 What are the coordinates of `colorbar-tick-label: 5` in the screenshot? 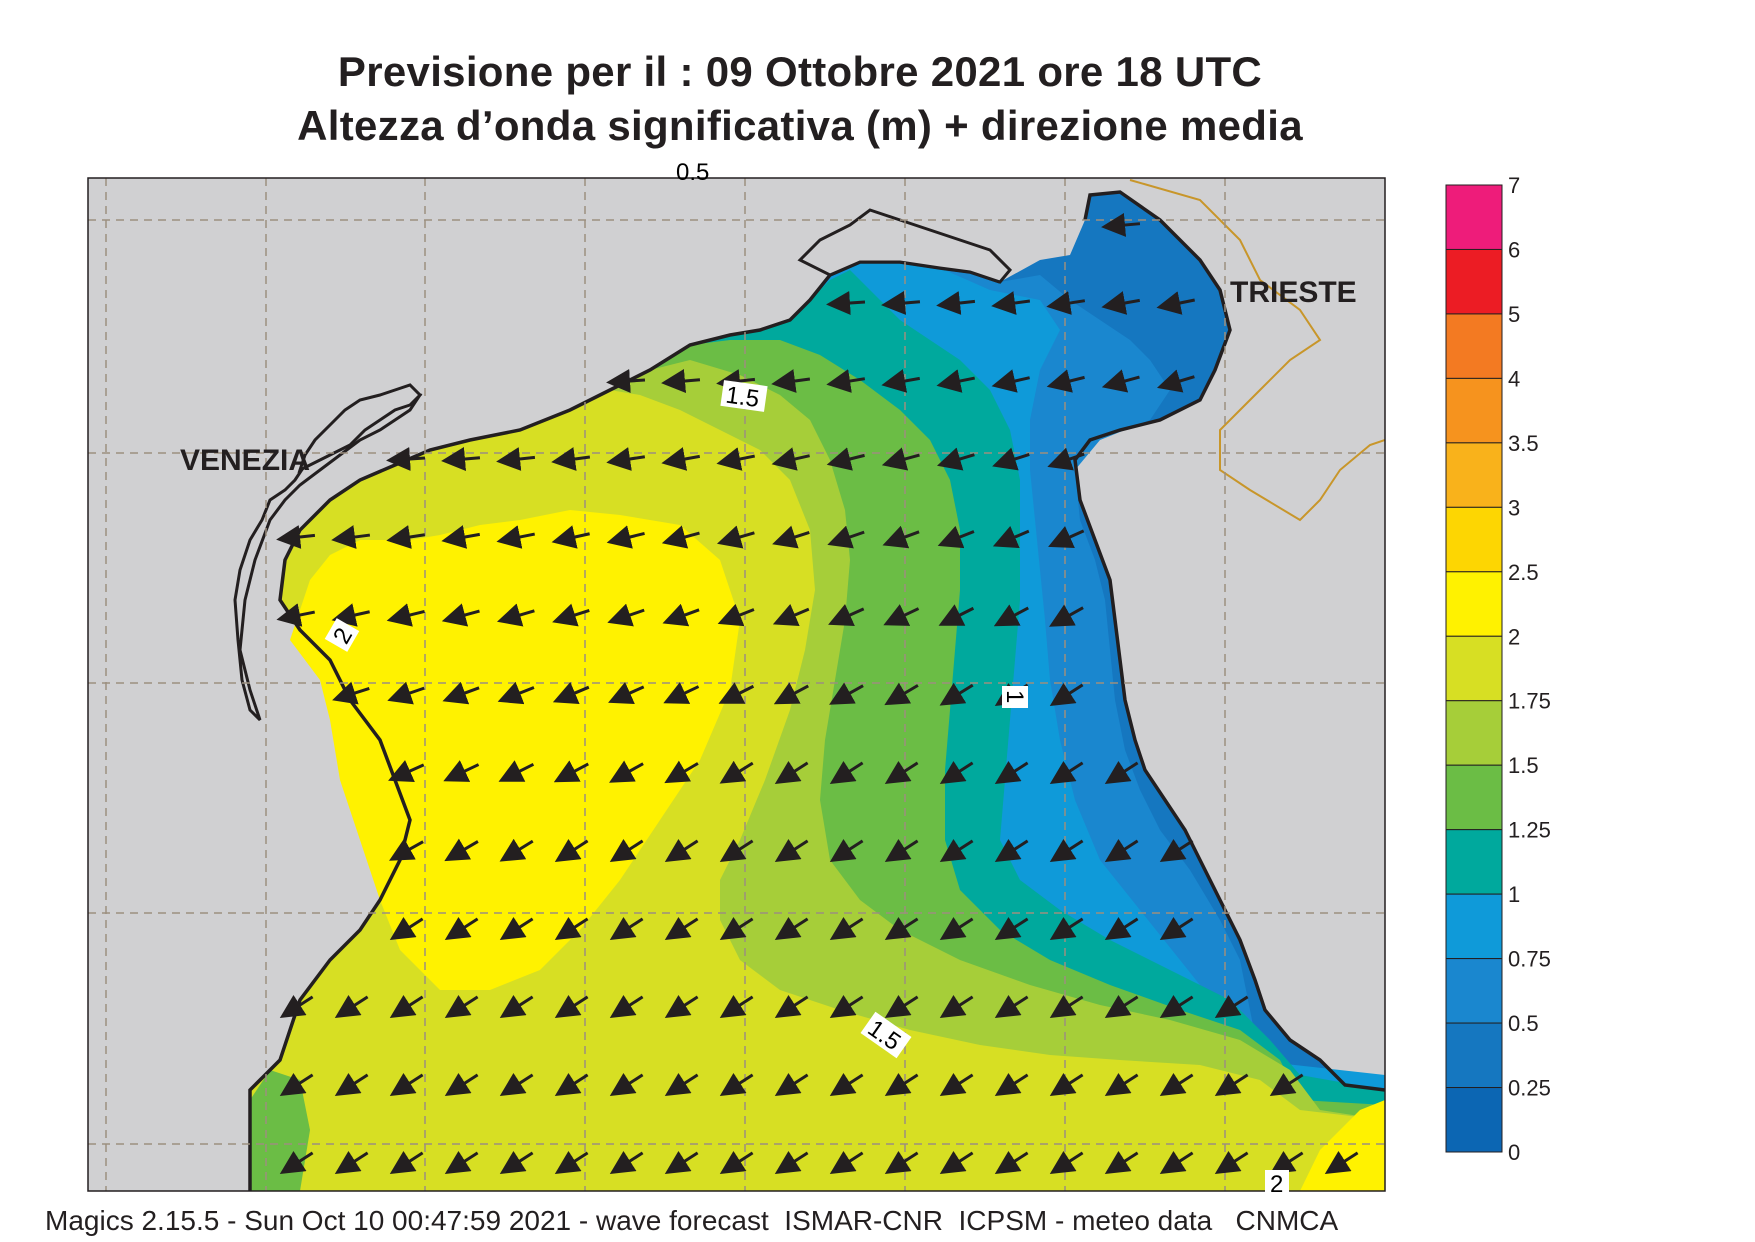 It's located at (1514, 314).